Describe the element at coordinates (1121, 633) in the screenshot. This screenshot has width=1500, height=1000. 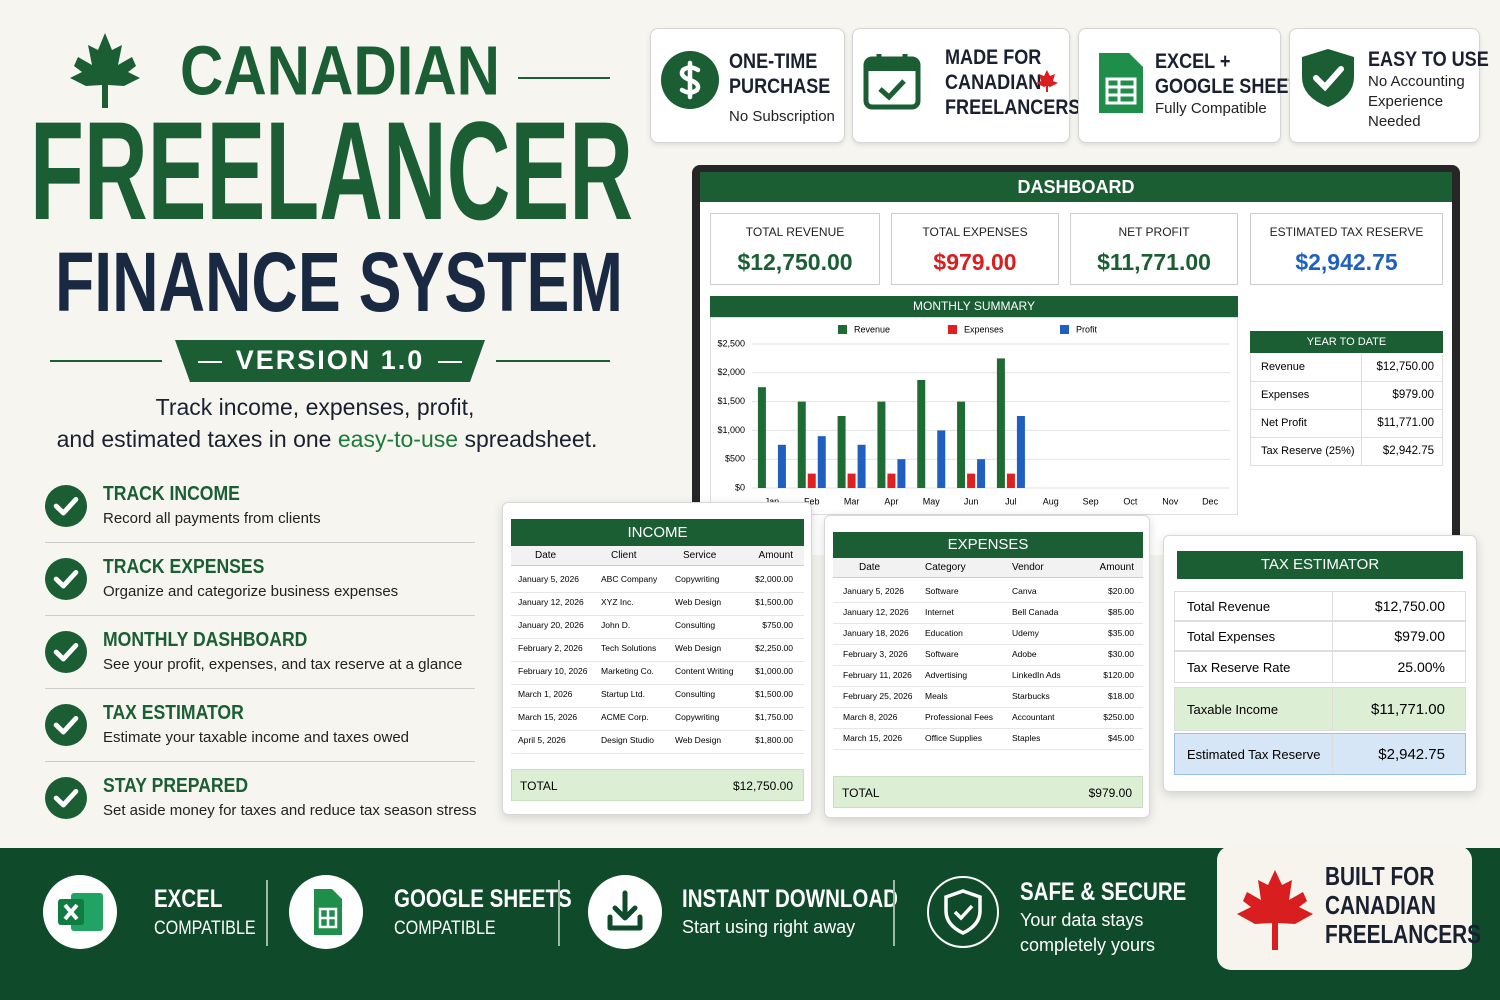
I see `cell: $35.00` at that location.